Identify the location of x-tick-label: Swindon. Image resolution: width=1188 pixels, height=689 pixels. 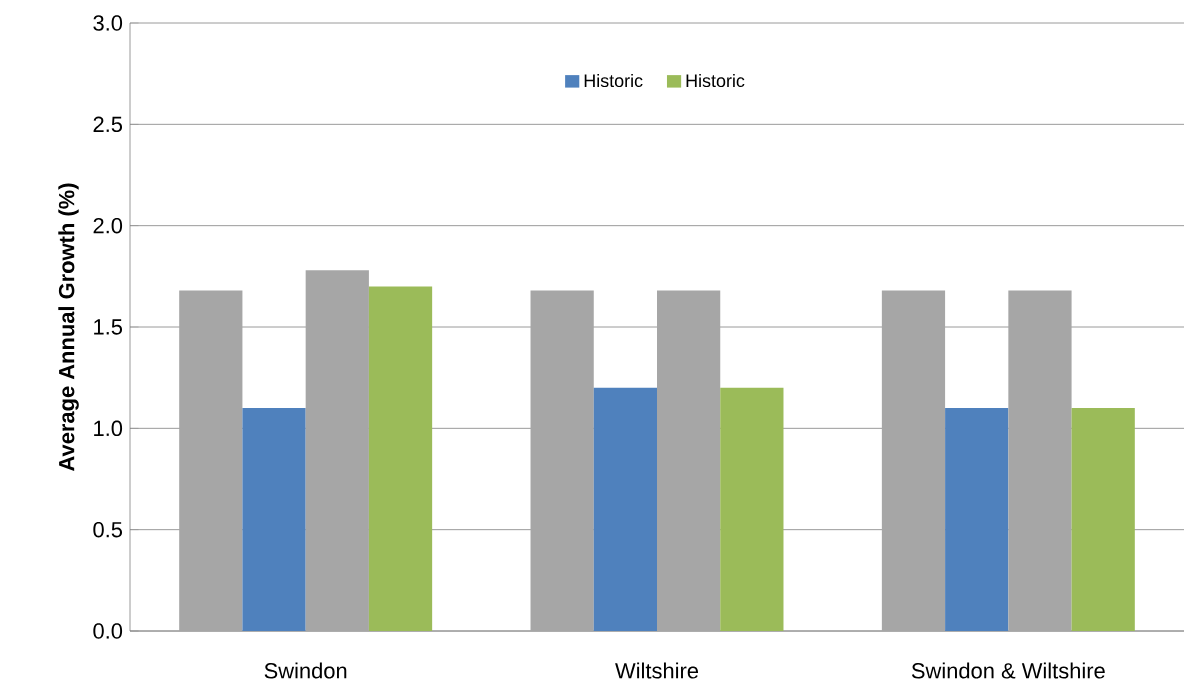
(305, 670).